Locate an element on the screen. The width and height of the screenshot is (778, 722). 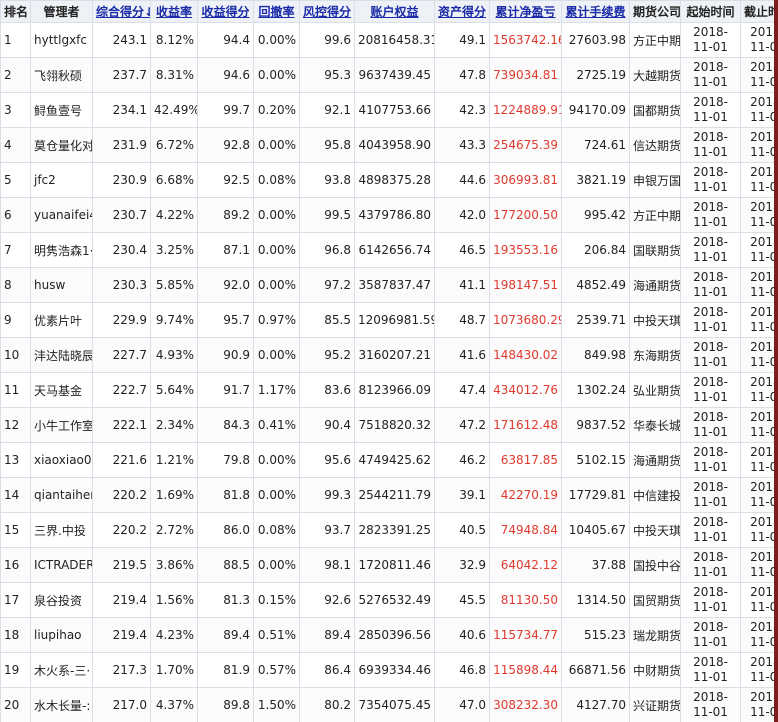
cell-equity: 8123966.09 is located at coordinates (394, 390).